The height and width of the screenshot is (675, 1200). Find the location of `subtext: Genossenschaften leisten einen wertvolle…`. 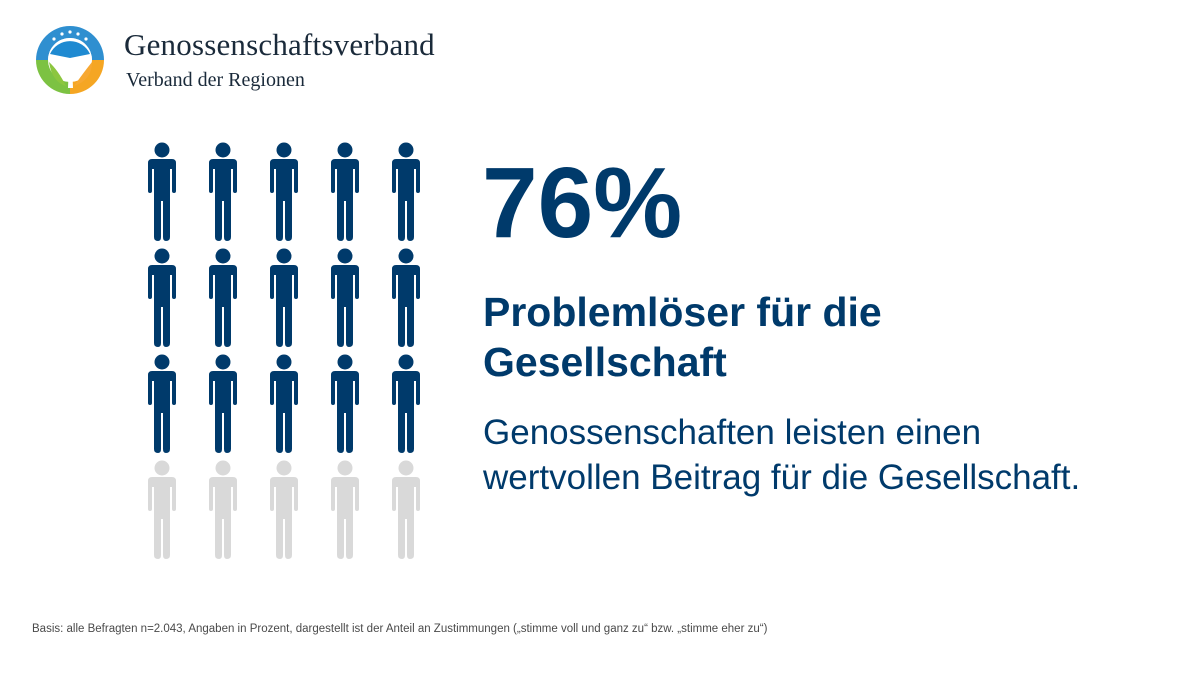

subtext: Genossenschaften leisten einen wertvolle… is located at coordinates (782, 455).